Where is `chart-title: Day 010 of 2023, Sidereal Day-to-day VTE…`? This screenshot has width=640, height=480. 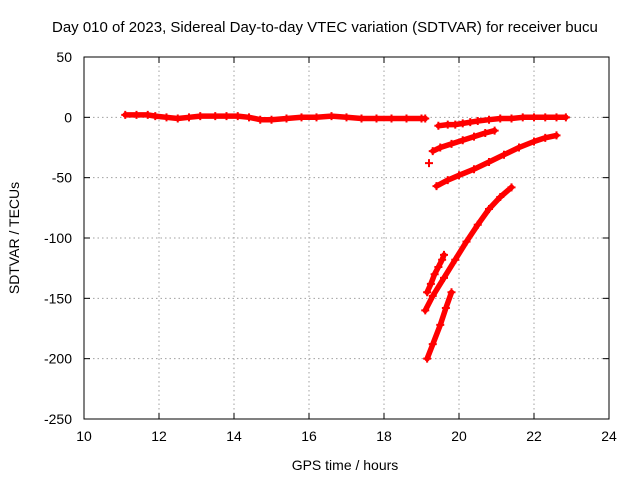 chart-title: Day 010 of 2023, Sidereal Day-to-day VTE… is located at coordinates (325, 27).